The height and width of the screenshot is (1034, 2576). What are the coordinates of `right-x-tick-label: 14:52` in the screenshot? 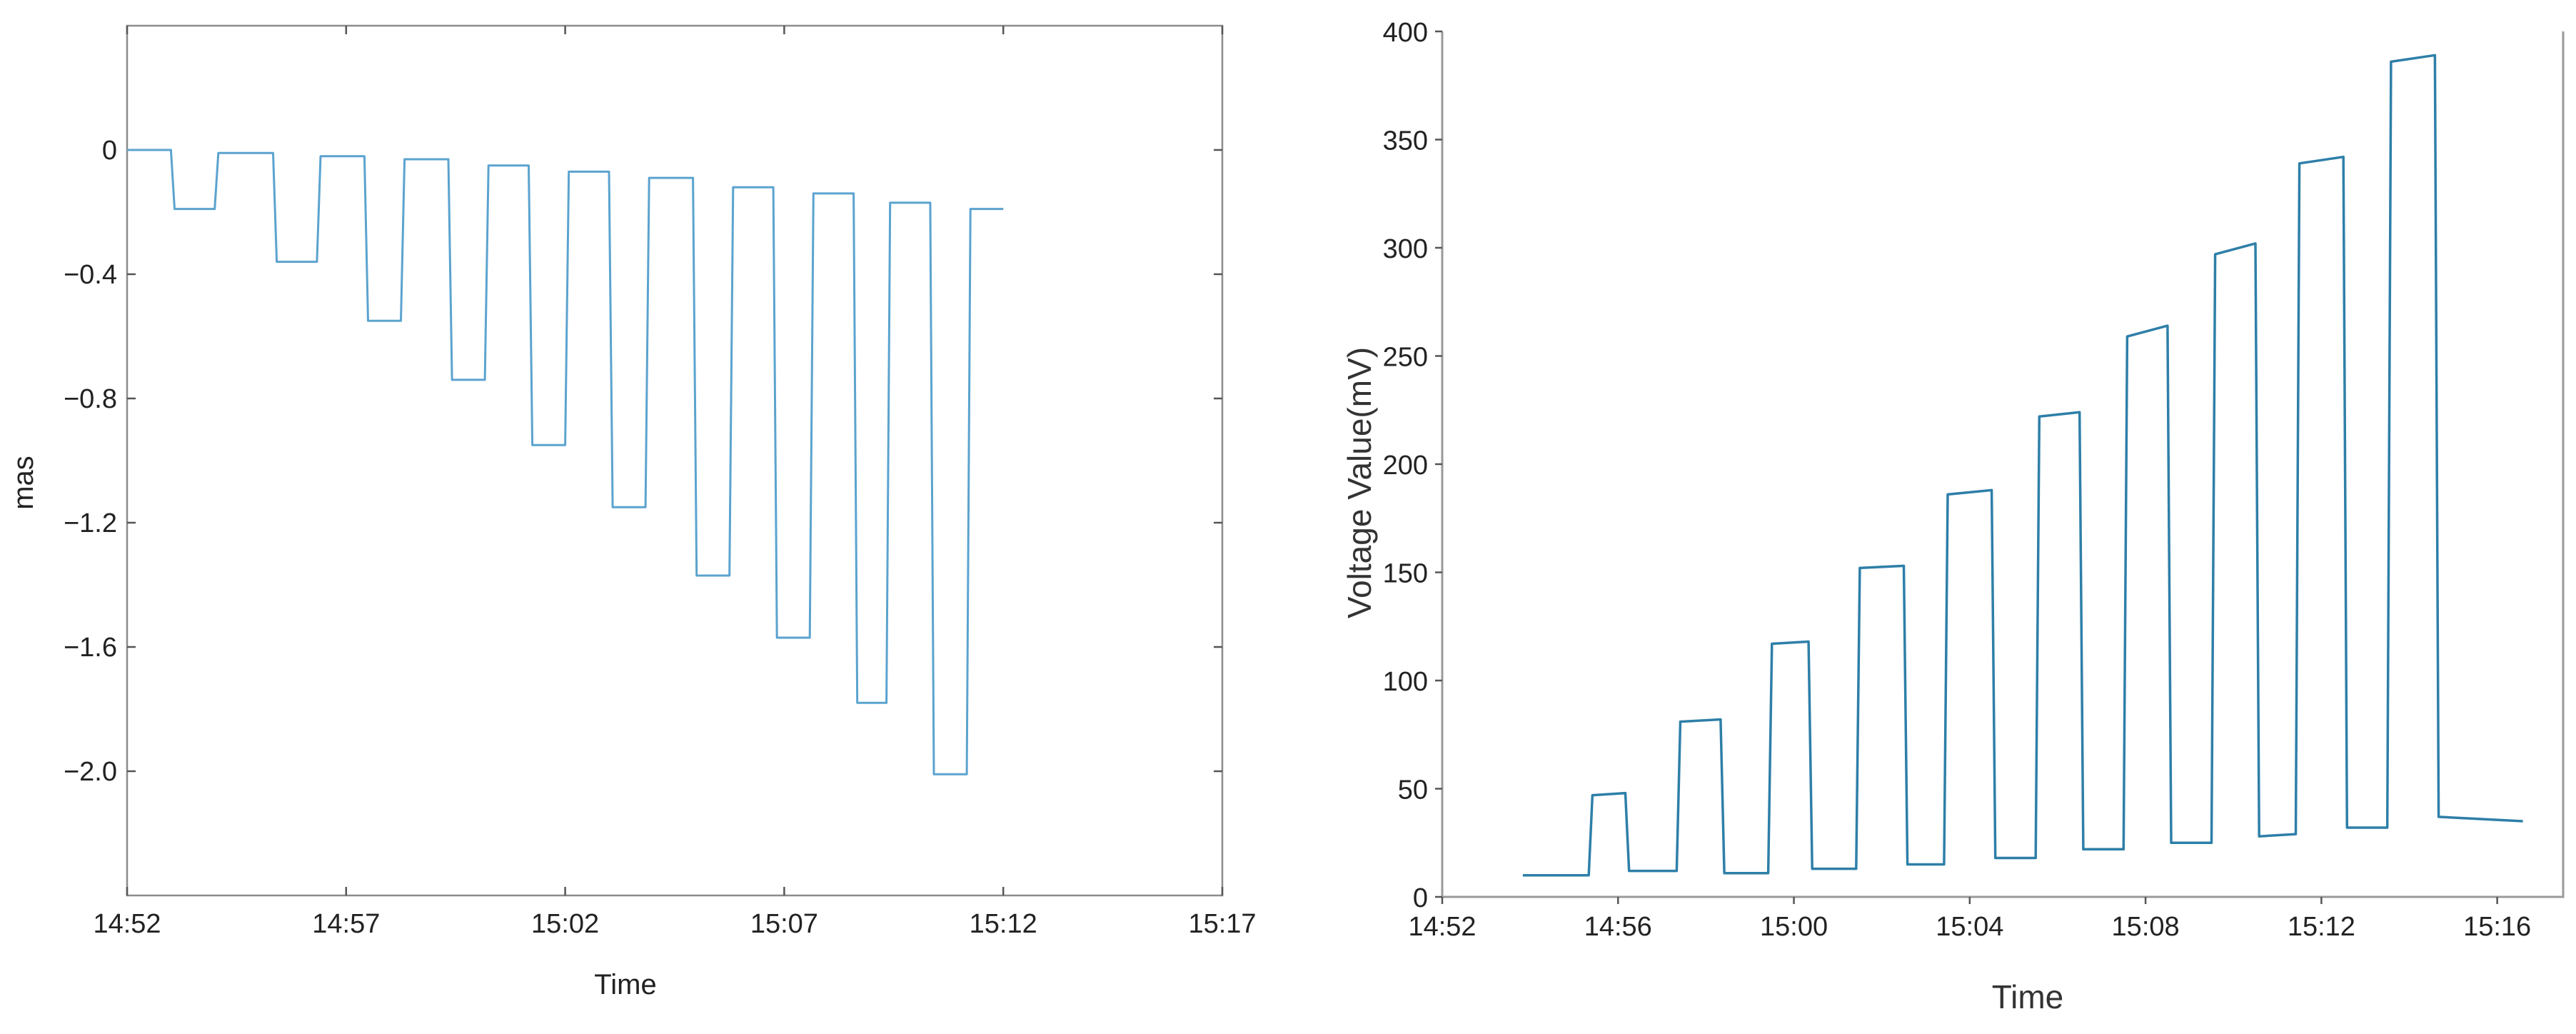 It's located at (1442, 927).